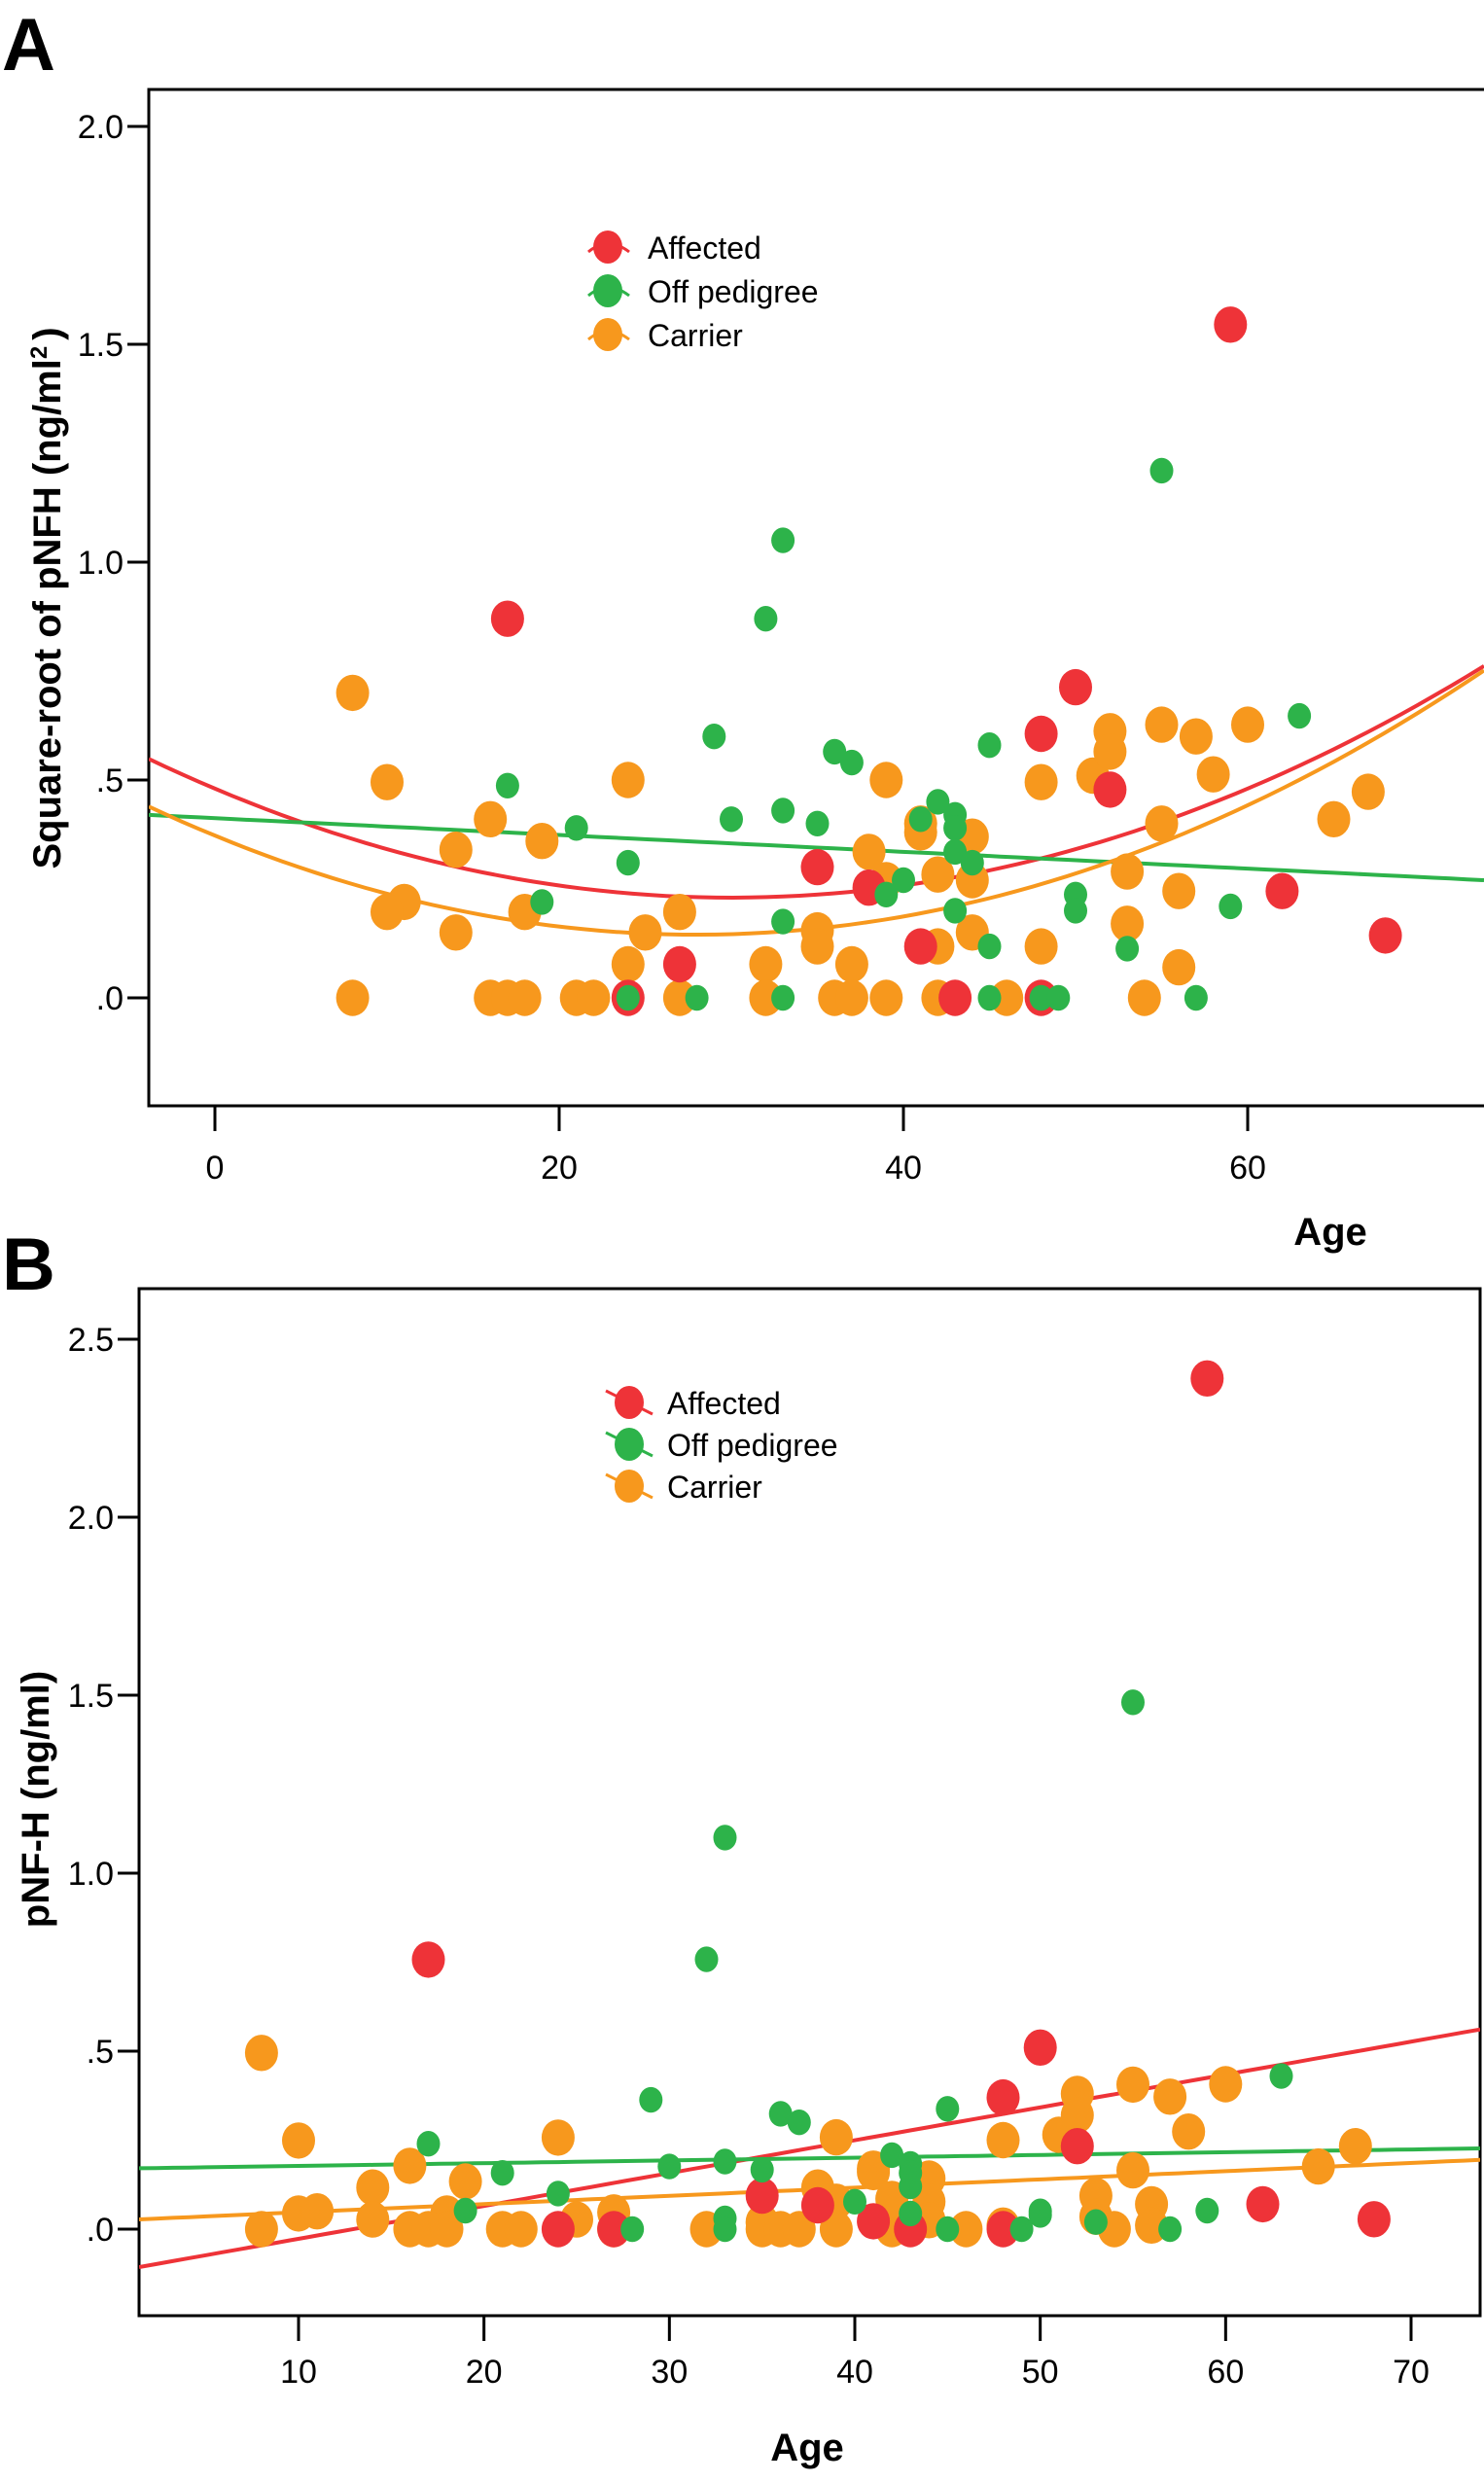 The height and width of the screenshot is (2482, 1484). What do you see at coordinates (807, 2448) in the screenshot?
I see `x-axis-title-b: Age` at bounding box center [807, 2448].